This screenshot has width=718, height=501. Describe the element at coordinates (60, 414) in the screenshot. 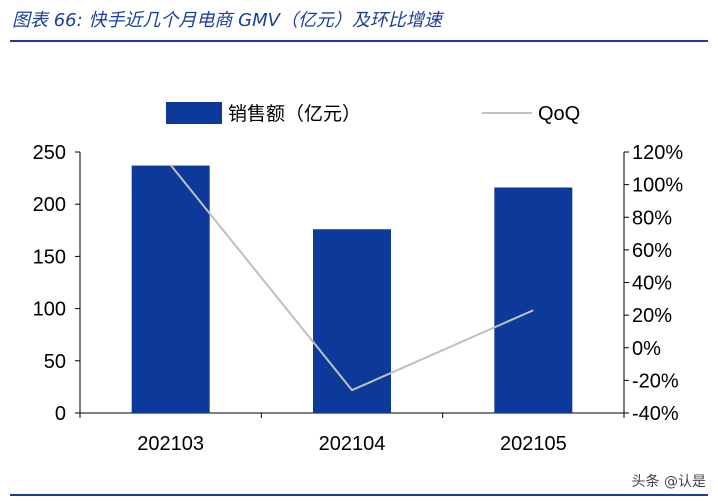

I see `left-axis-tick-label: 0` at that location.